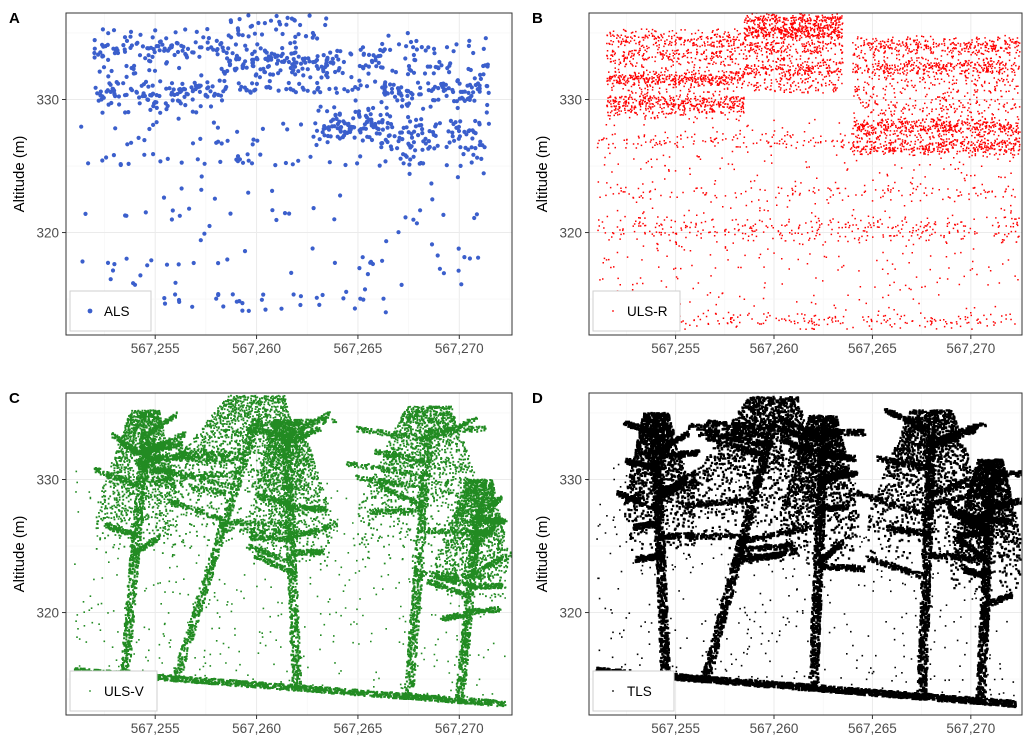 This screenshot has width=1030, height=735. Describe the element at coordinates (256, 728) in the screenshot. I see `x-tick-label: 567,260` at that location.